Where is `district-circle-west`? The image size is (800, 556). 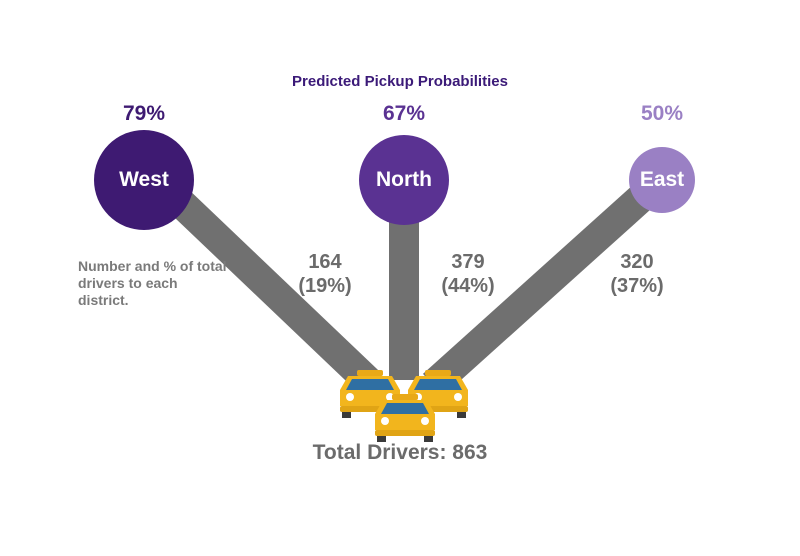
district-circle-west is located at coordinates (144, 180).